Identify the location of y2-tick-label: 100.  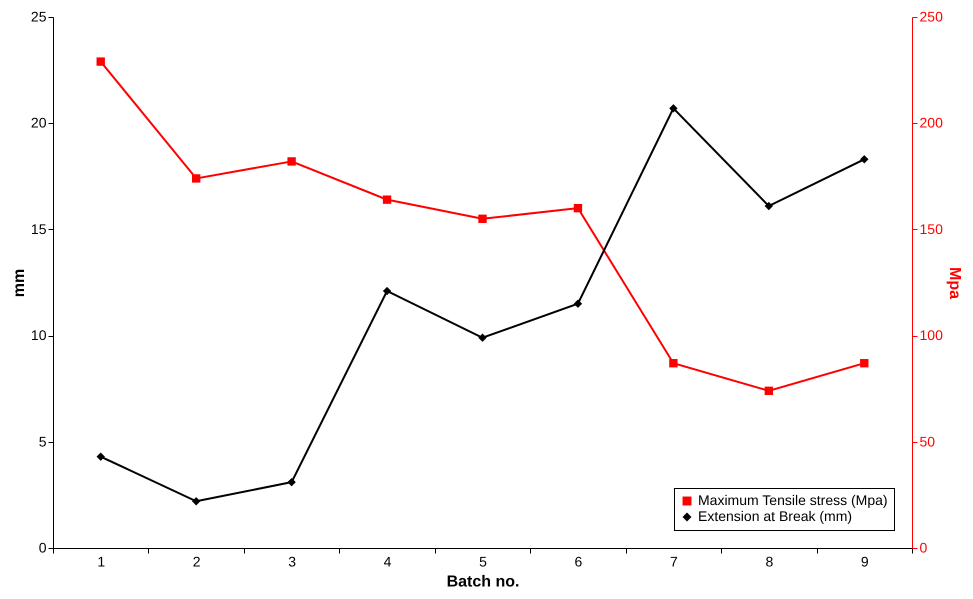
(932, 335).